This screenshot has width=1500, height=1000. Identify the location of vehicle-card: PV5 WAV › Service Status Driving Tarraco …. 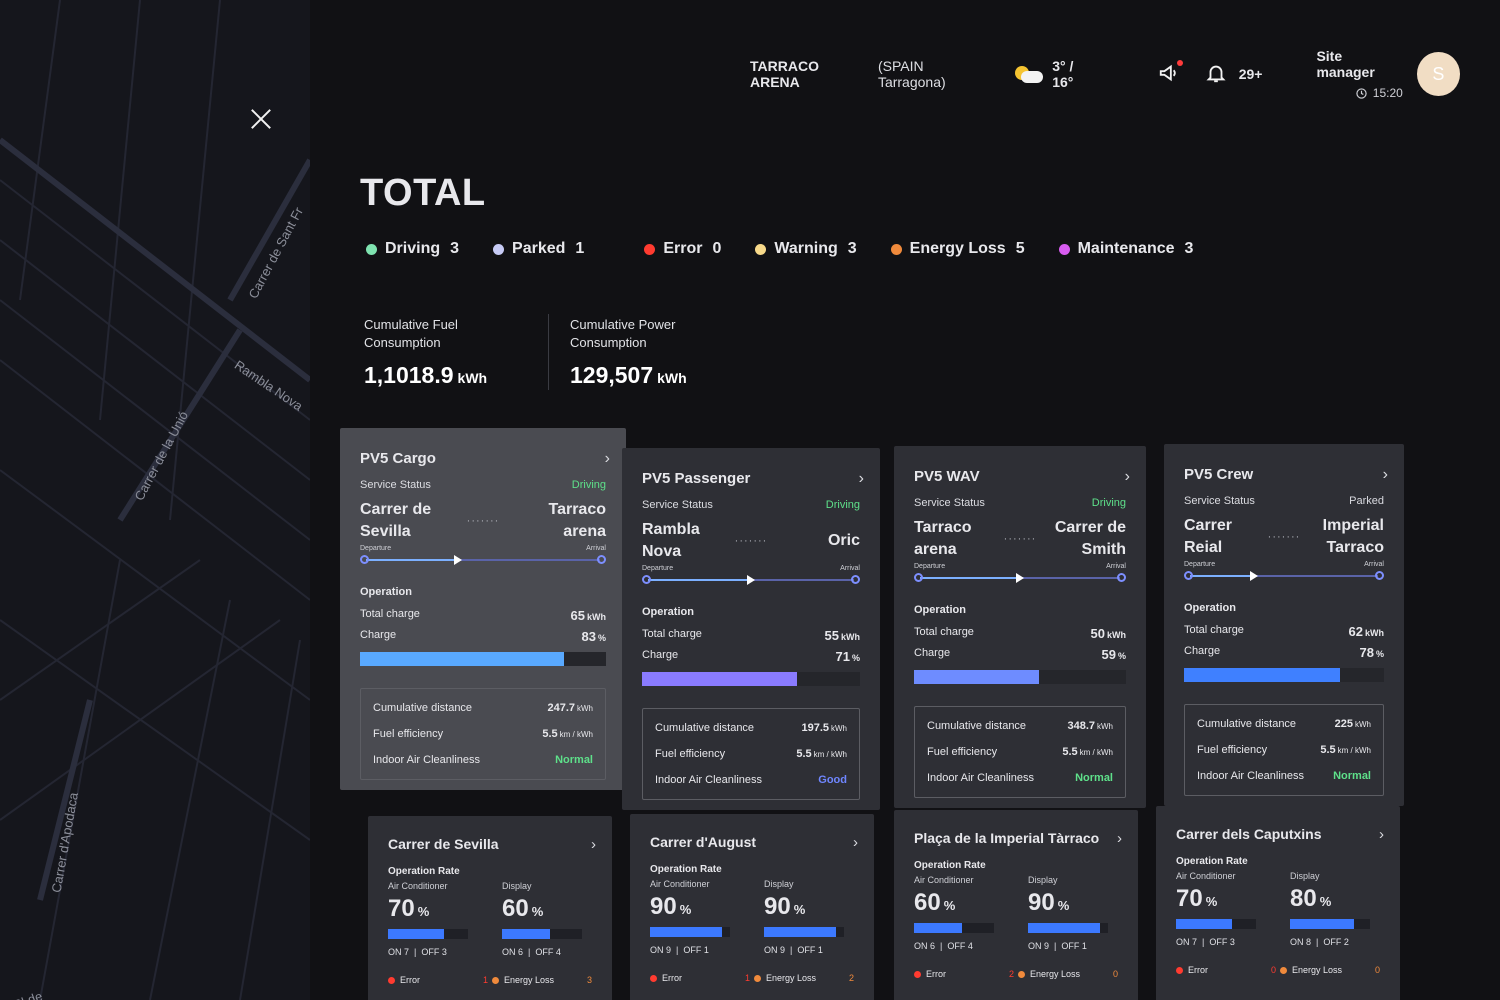
(1020, 627).